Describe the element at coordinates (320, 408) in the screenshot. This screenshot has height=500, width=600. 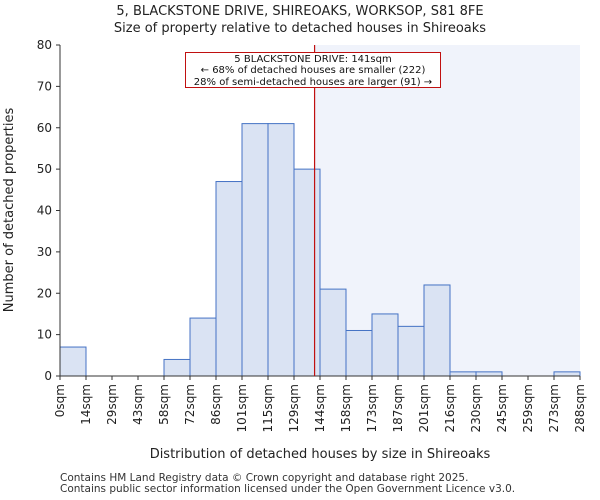
I see `x-tick-label: 144sqm` at that location.